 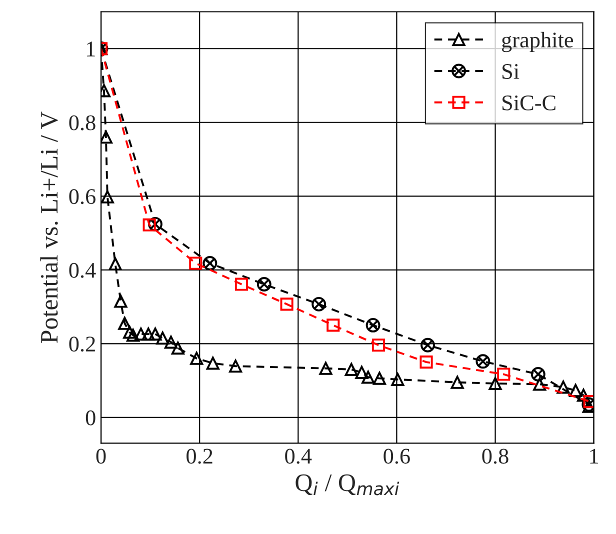 What do you see at coordinates (82, 122) in the screenshot?
I see `y-tick-label: 0.8` at bounding box center [82, 122].